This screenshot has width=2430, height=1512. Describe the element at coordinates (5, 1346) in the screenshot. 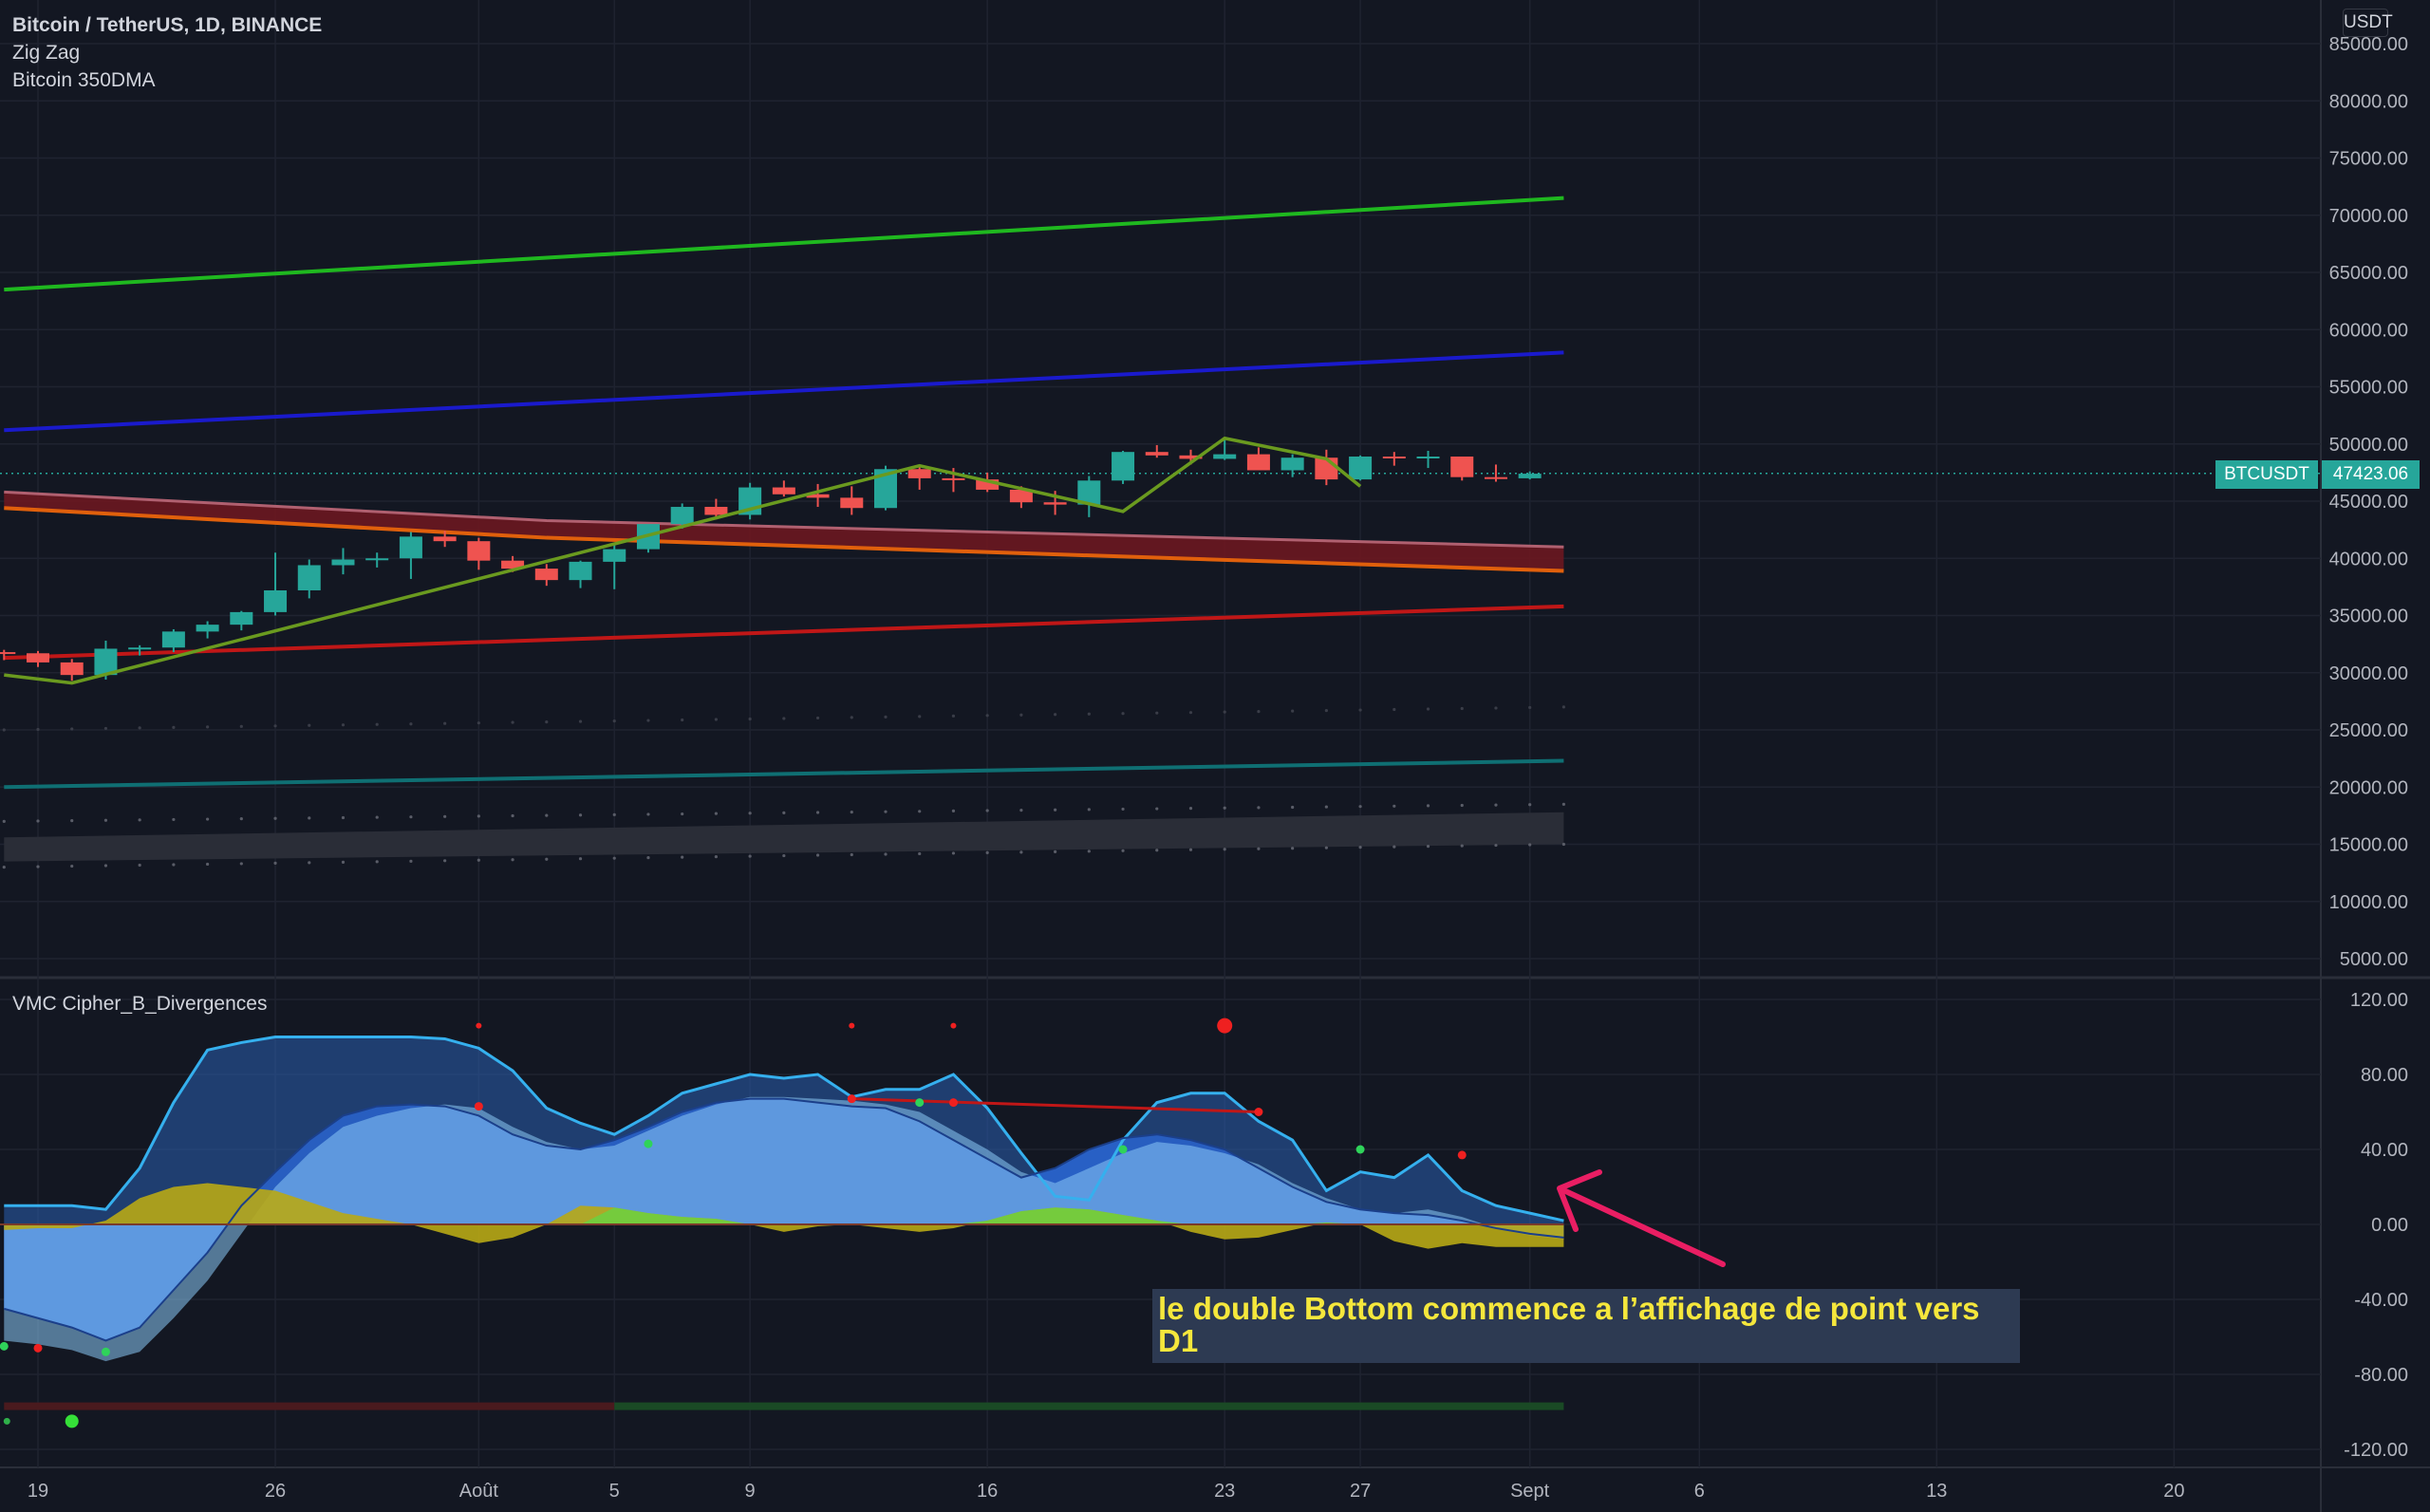

I see `buy-dot` at that location.